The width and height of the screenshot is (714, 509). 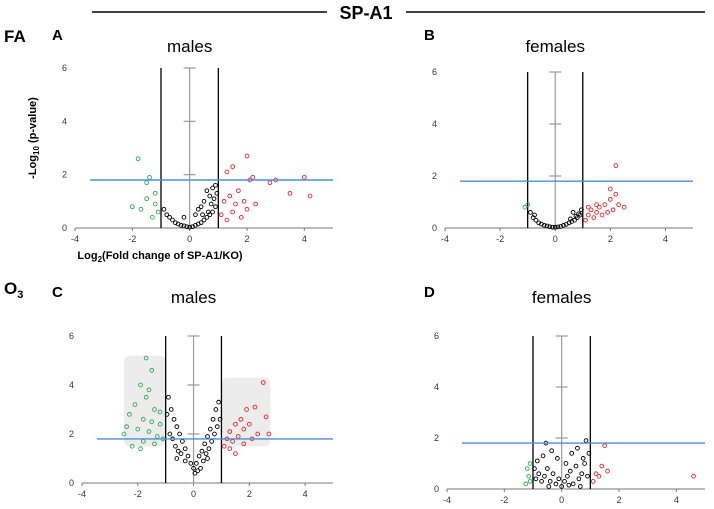 I want to click on panel-c-letter: C, so click(x=57, y=292).